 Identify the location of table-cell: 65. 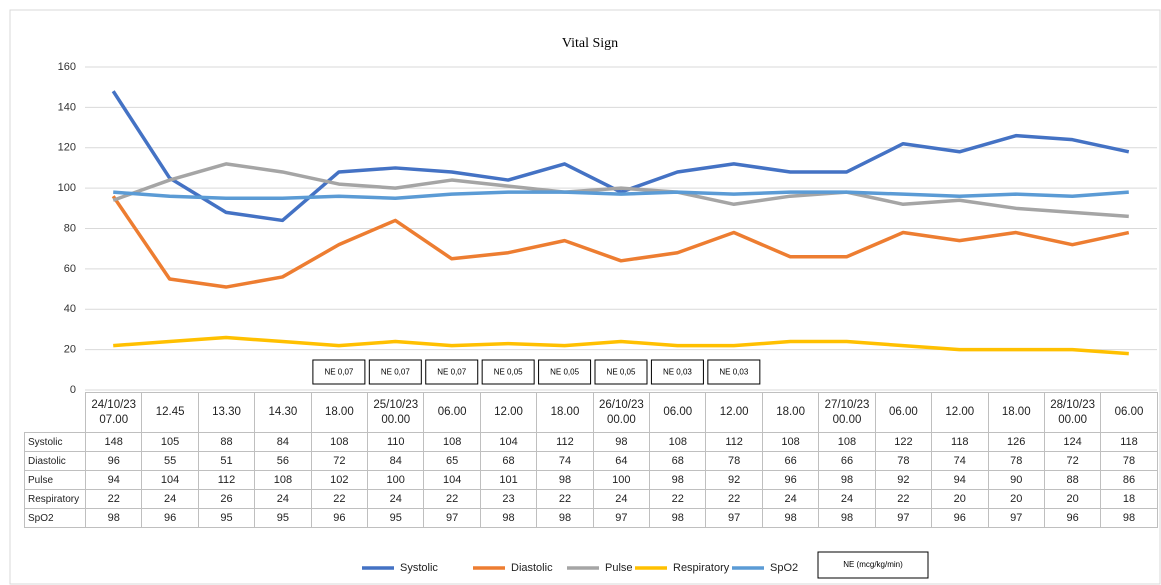
(452, 461).